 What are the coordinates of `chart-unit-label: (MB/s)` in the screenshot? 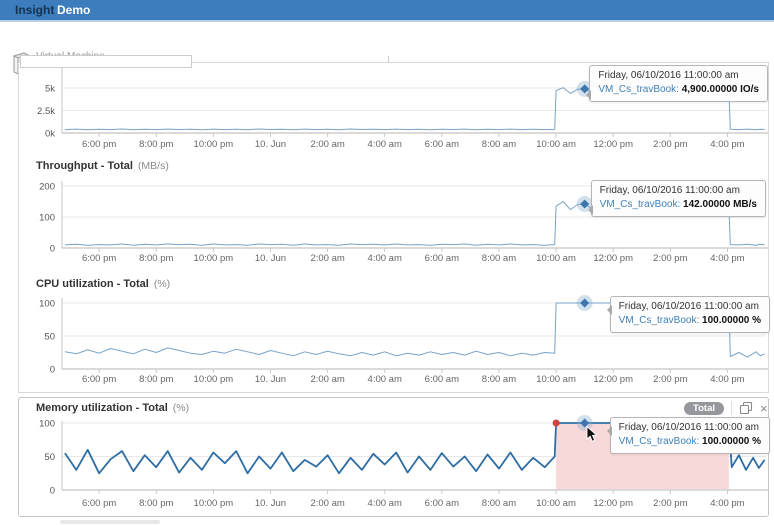 It's located at (153, 166).